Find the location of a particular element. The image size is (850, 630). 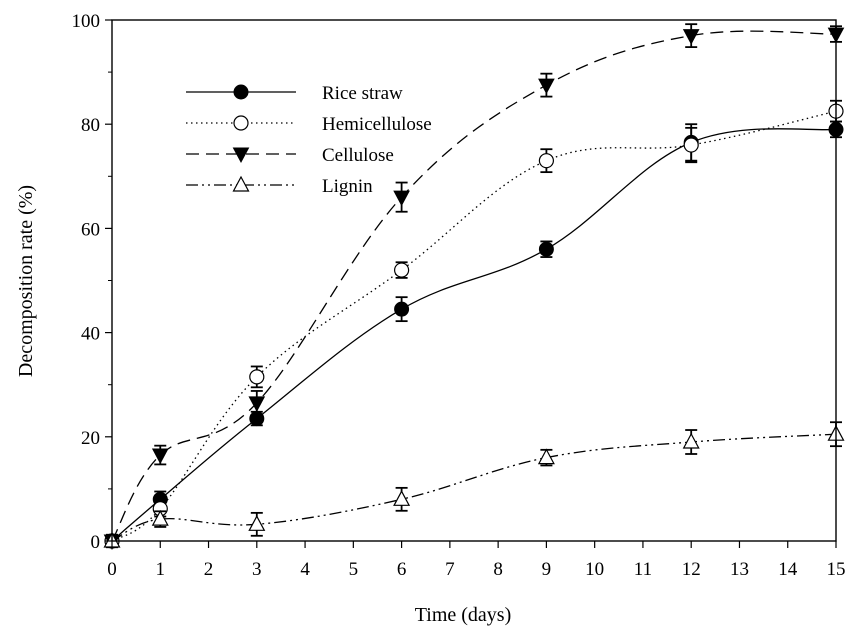

x-tick-label: 7 is located at coordinates (450, 569).